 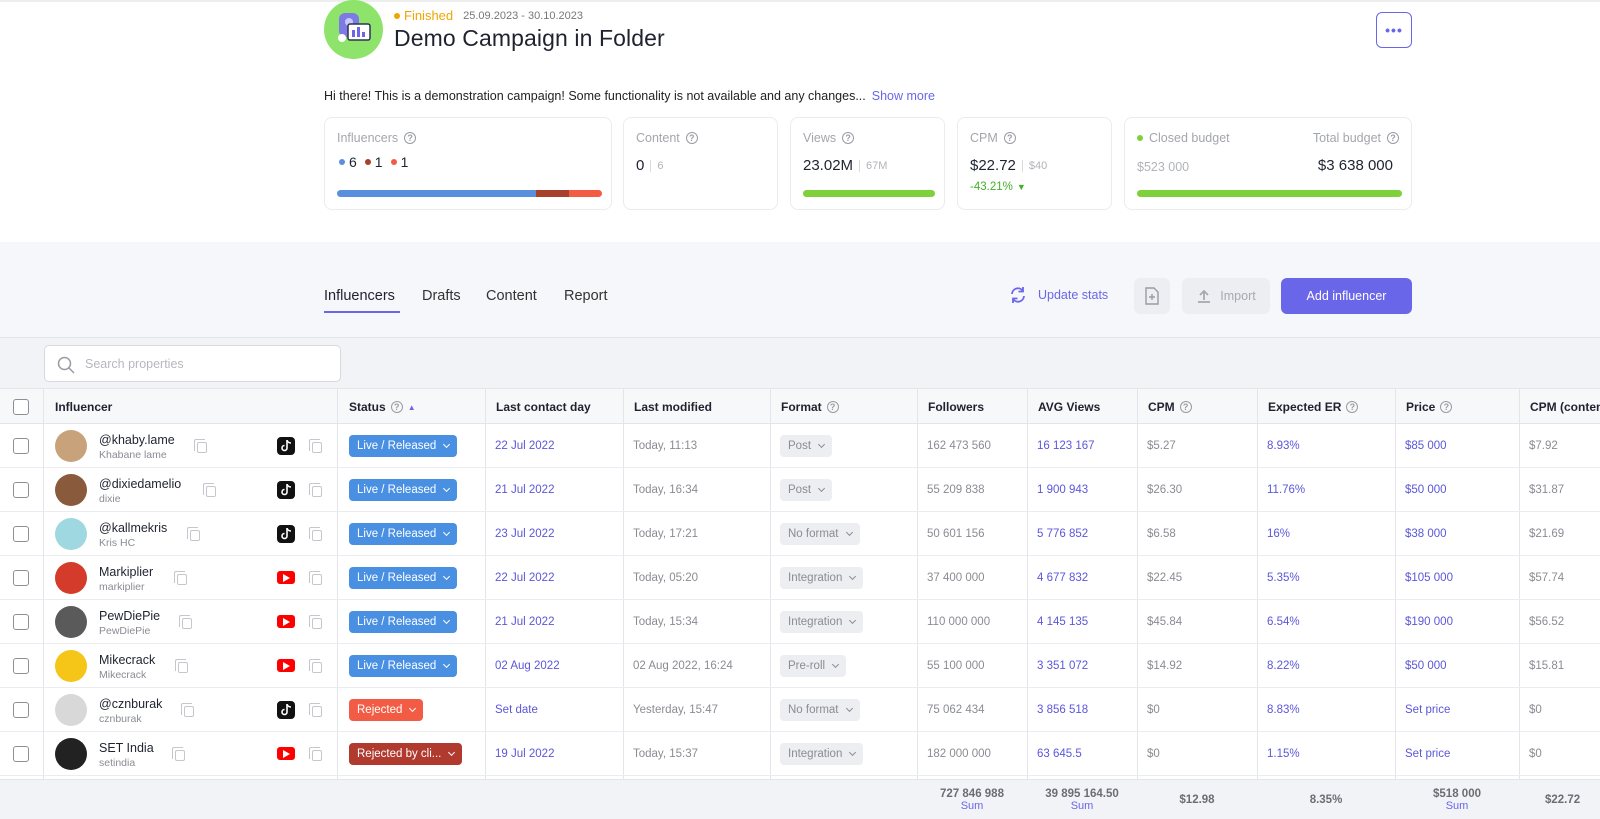 What do you see at coordinates (516, 710) in the screenshot?
I see `last-contact-day: Set date` at bounding box center [516, 710].